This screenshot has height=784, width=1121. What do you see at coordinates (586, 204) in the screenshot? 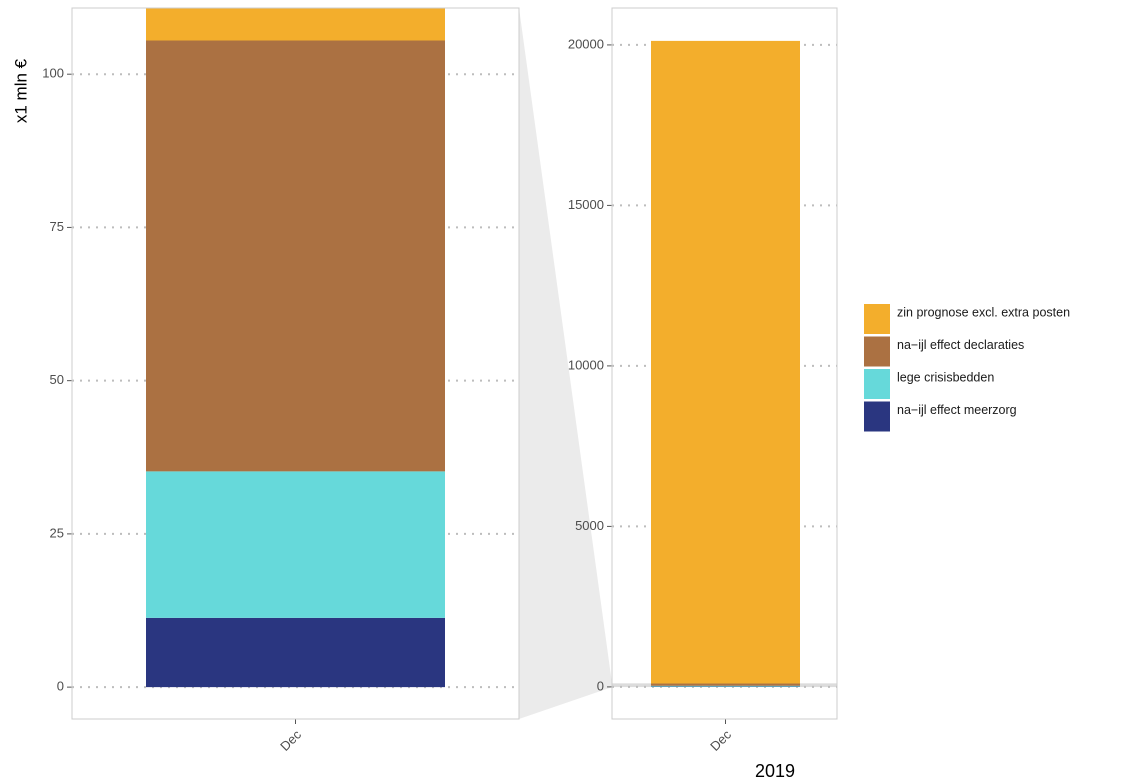
I see `y-tick-label: 15000` at bounding box center [586, 204].